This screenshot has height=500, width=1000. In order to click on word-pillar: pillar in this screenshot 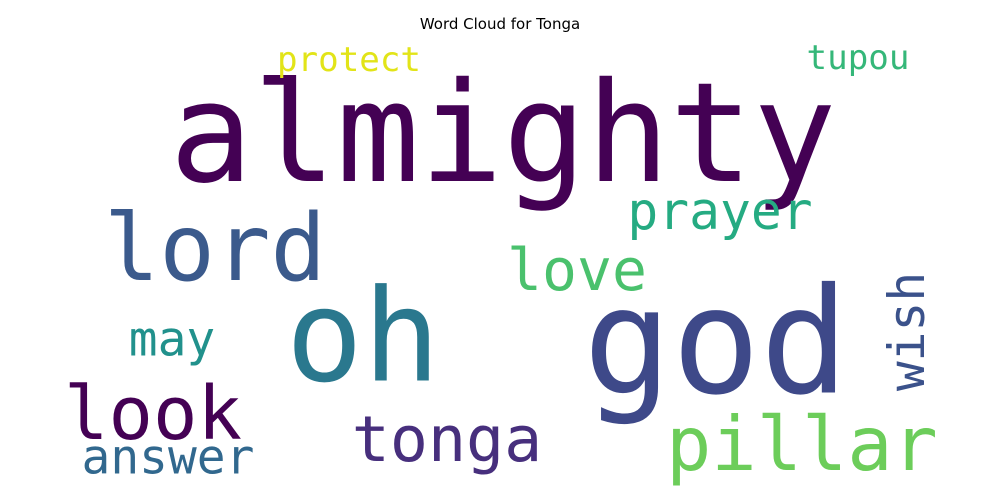, I will do `click(802, 444)`.